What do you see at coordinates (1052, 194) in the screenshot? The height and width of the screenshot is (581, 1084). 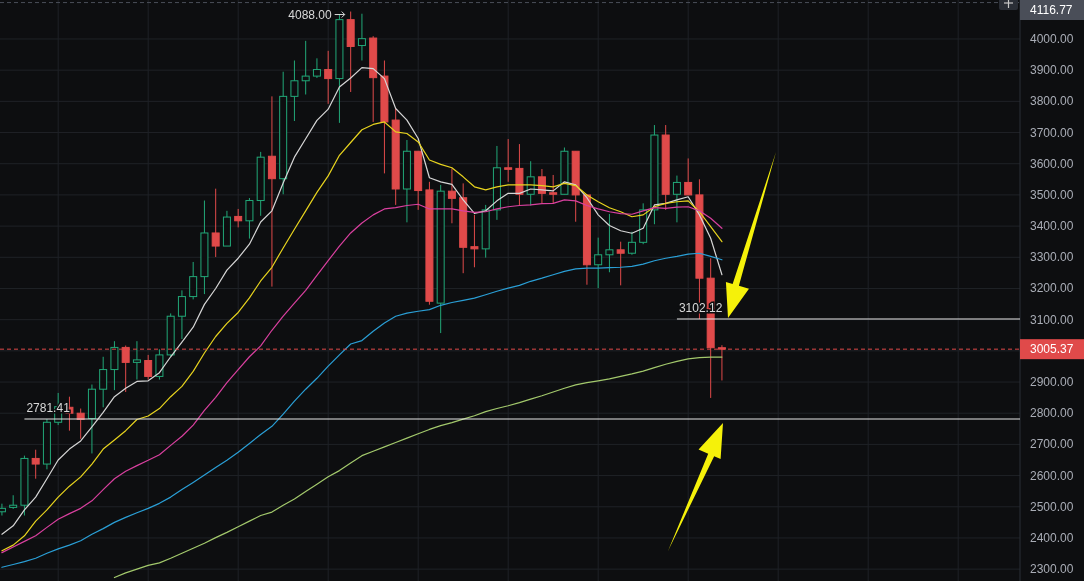 I see `y-tick-label: 3500.00` at bounding box center [1052, 194].